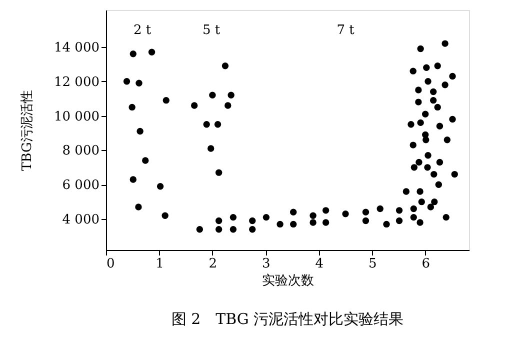 The height and width of the screenshot is (364, 519). What do you see at coordinates (81, 186) in the screenshot?
I see `y-tick-label: 6 000` at bounding box center [81, 186].